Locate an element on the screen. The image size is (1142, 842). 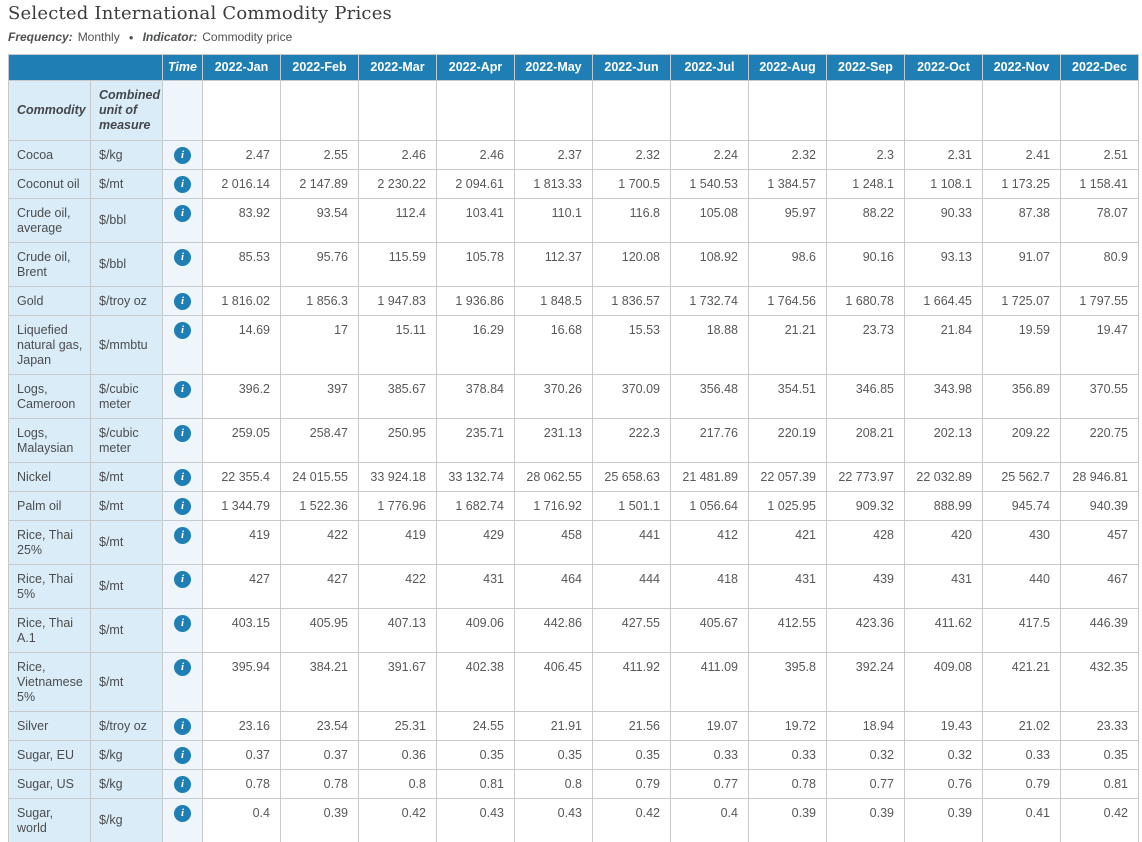
price-value-cell: 28 946.81 is located at coordinates (1099, 477).